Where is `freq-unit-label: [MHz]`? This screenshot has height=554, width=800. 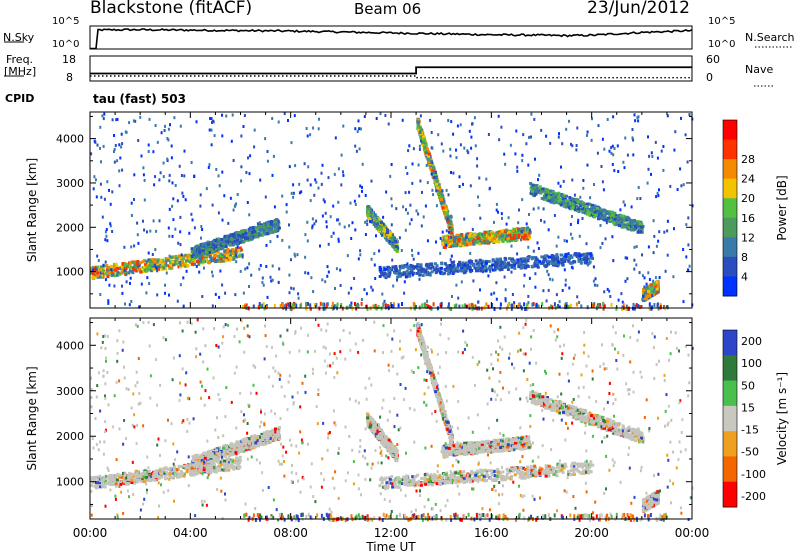 freq-unit-label: [MHz] is located at coordinates (20, 71).